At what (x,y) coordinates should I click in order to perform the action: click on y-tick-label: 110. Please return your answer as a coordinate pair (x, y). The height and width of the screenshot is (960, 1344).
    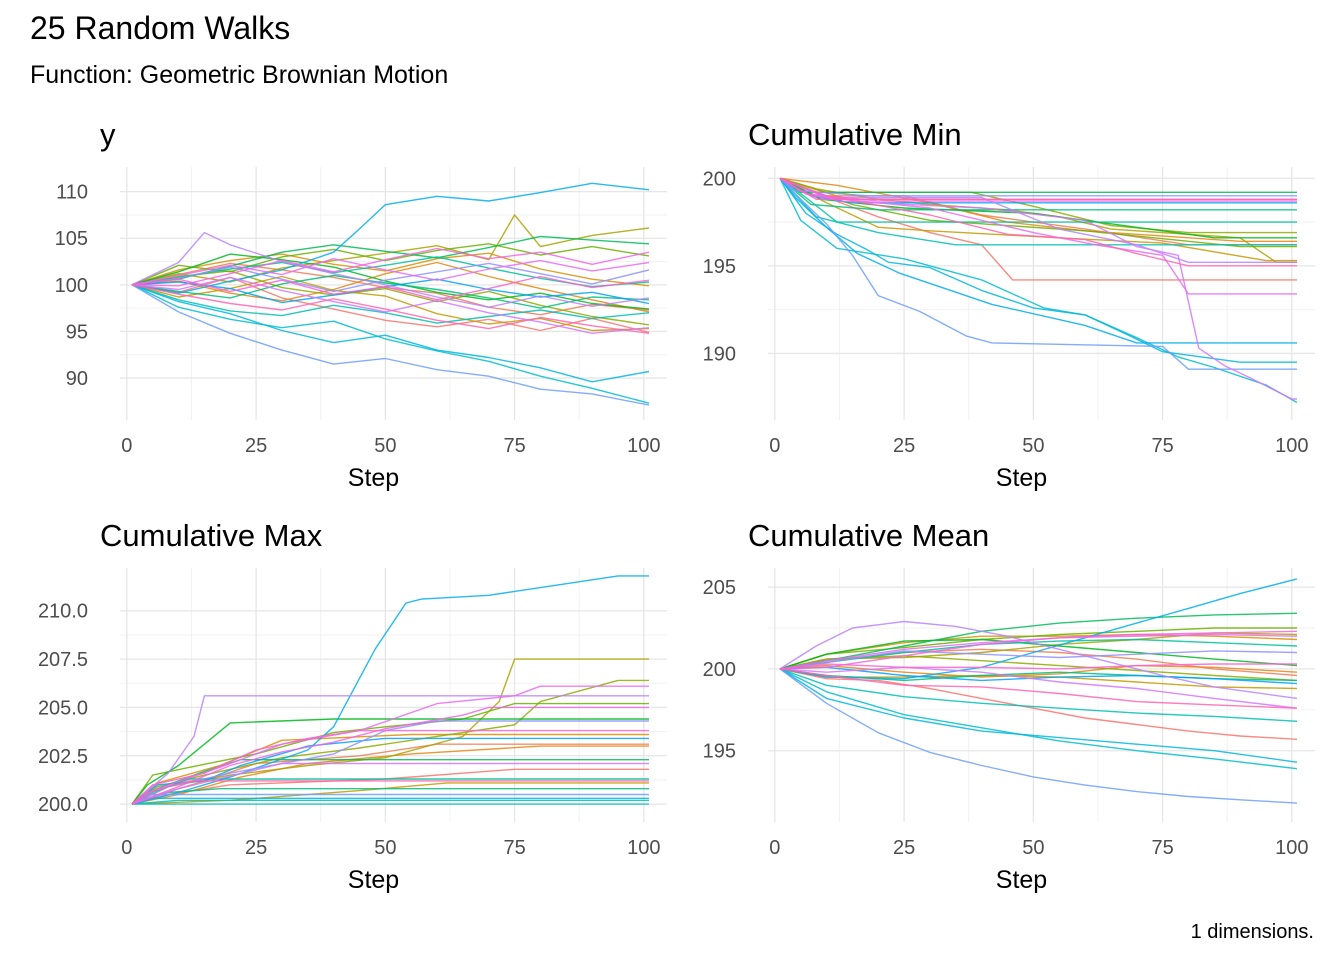
    Looking at the image, I should click on (72, 193).